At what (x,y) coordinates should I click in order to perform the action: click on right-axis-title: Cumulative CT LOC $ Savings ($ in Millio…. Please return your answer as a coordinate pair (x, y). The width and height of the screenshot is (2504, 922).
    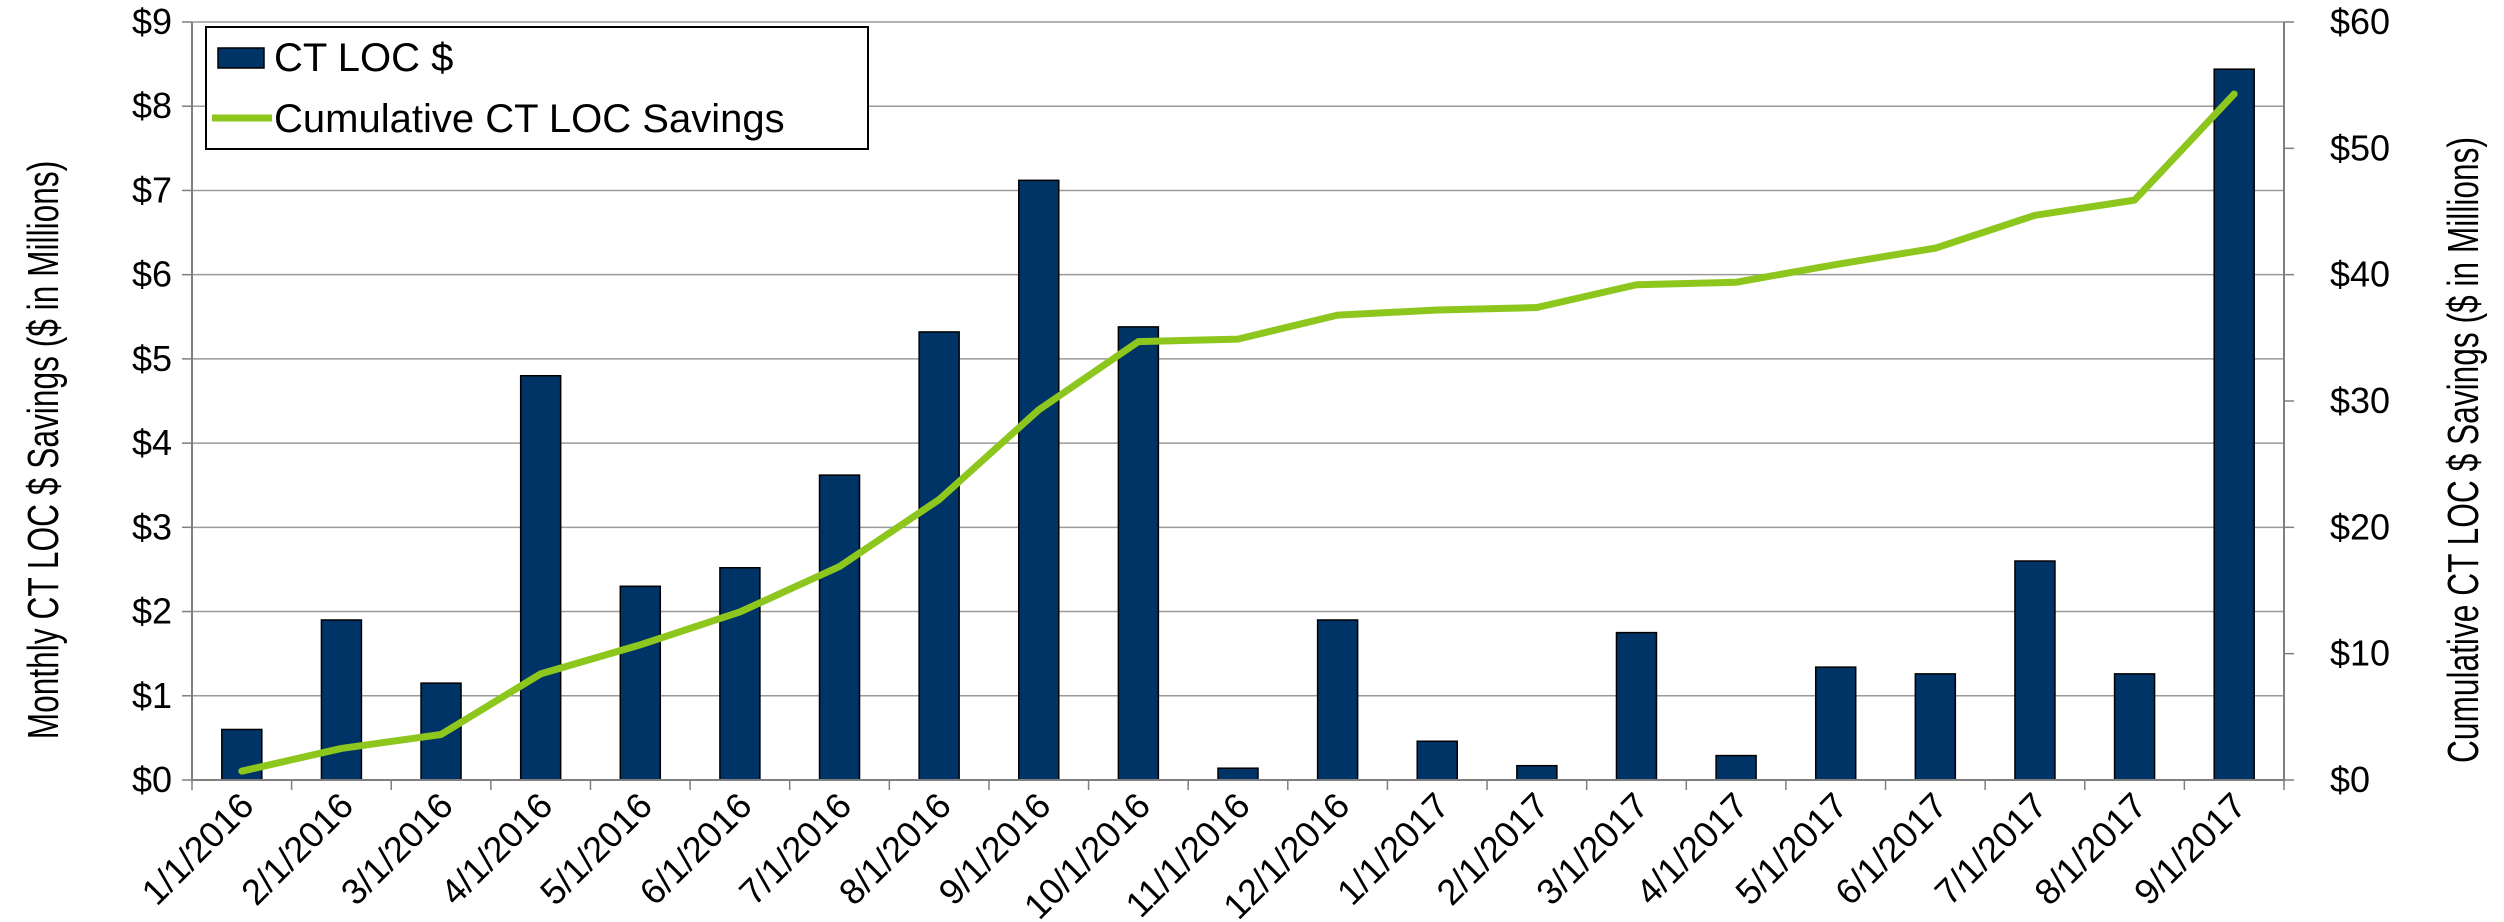
    Looking at the image, I should click on (2463, 450).